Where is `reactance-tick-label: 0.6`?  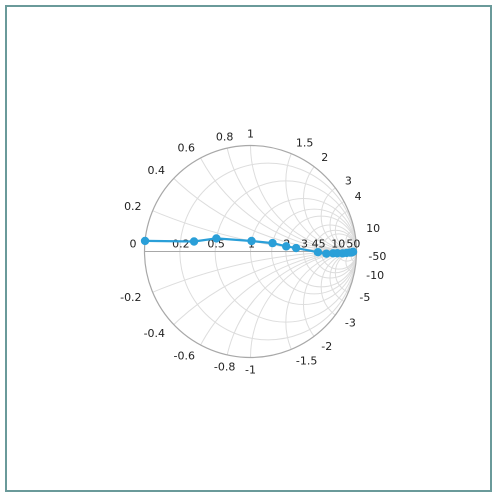 reactance-tick-label: 0.6 is located at coordinates (186, 147).